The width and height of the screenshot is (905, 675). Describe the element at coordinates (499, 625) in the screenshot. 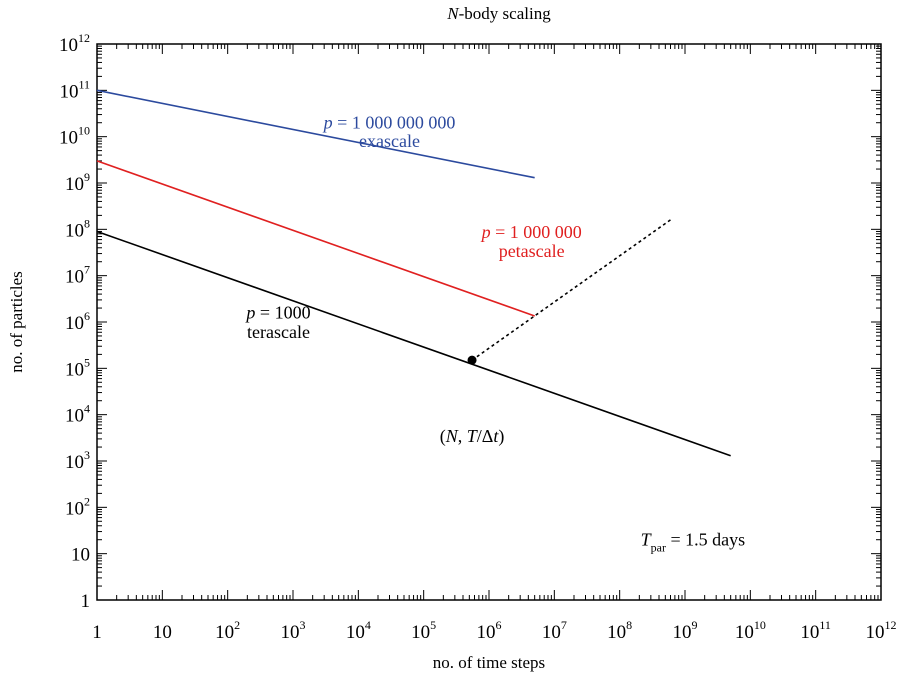

I see `x-tick-label-exp: 6` at that location.